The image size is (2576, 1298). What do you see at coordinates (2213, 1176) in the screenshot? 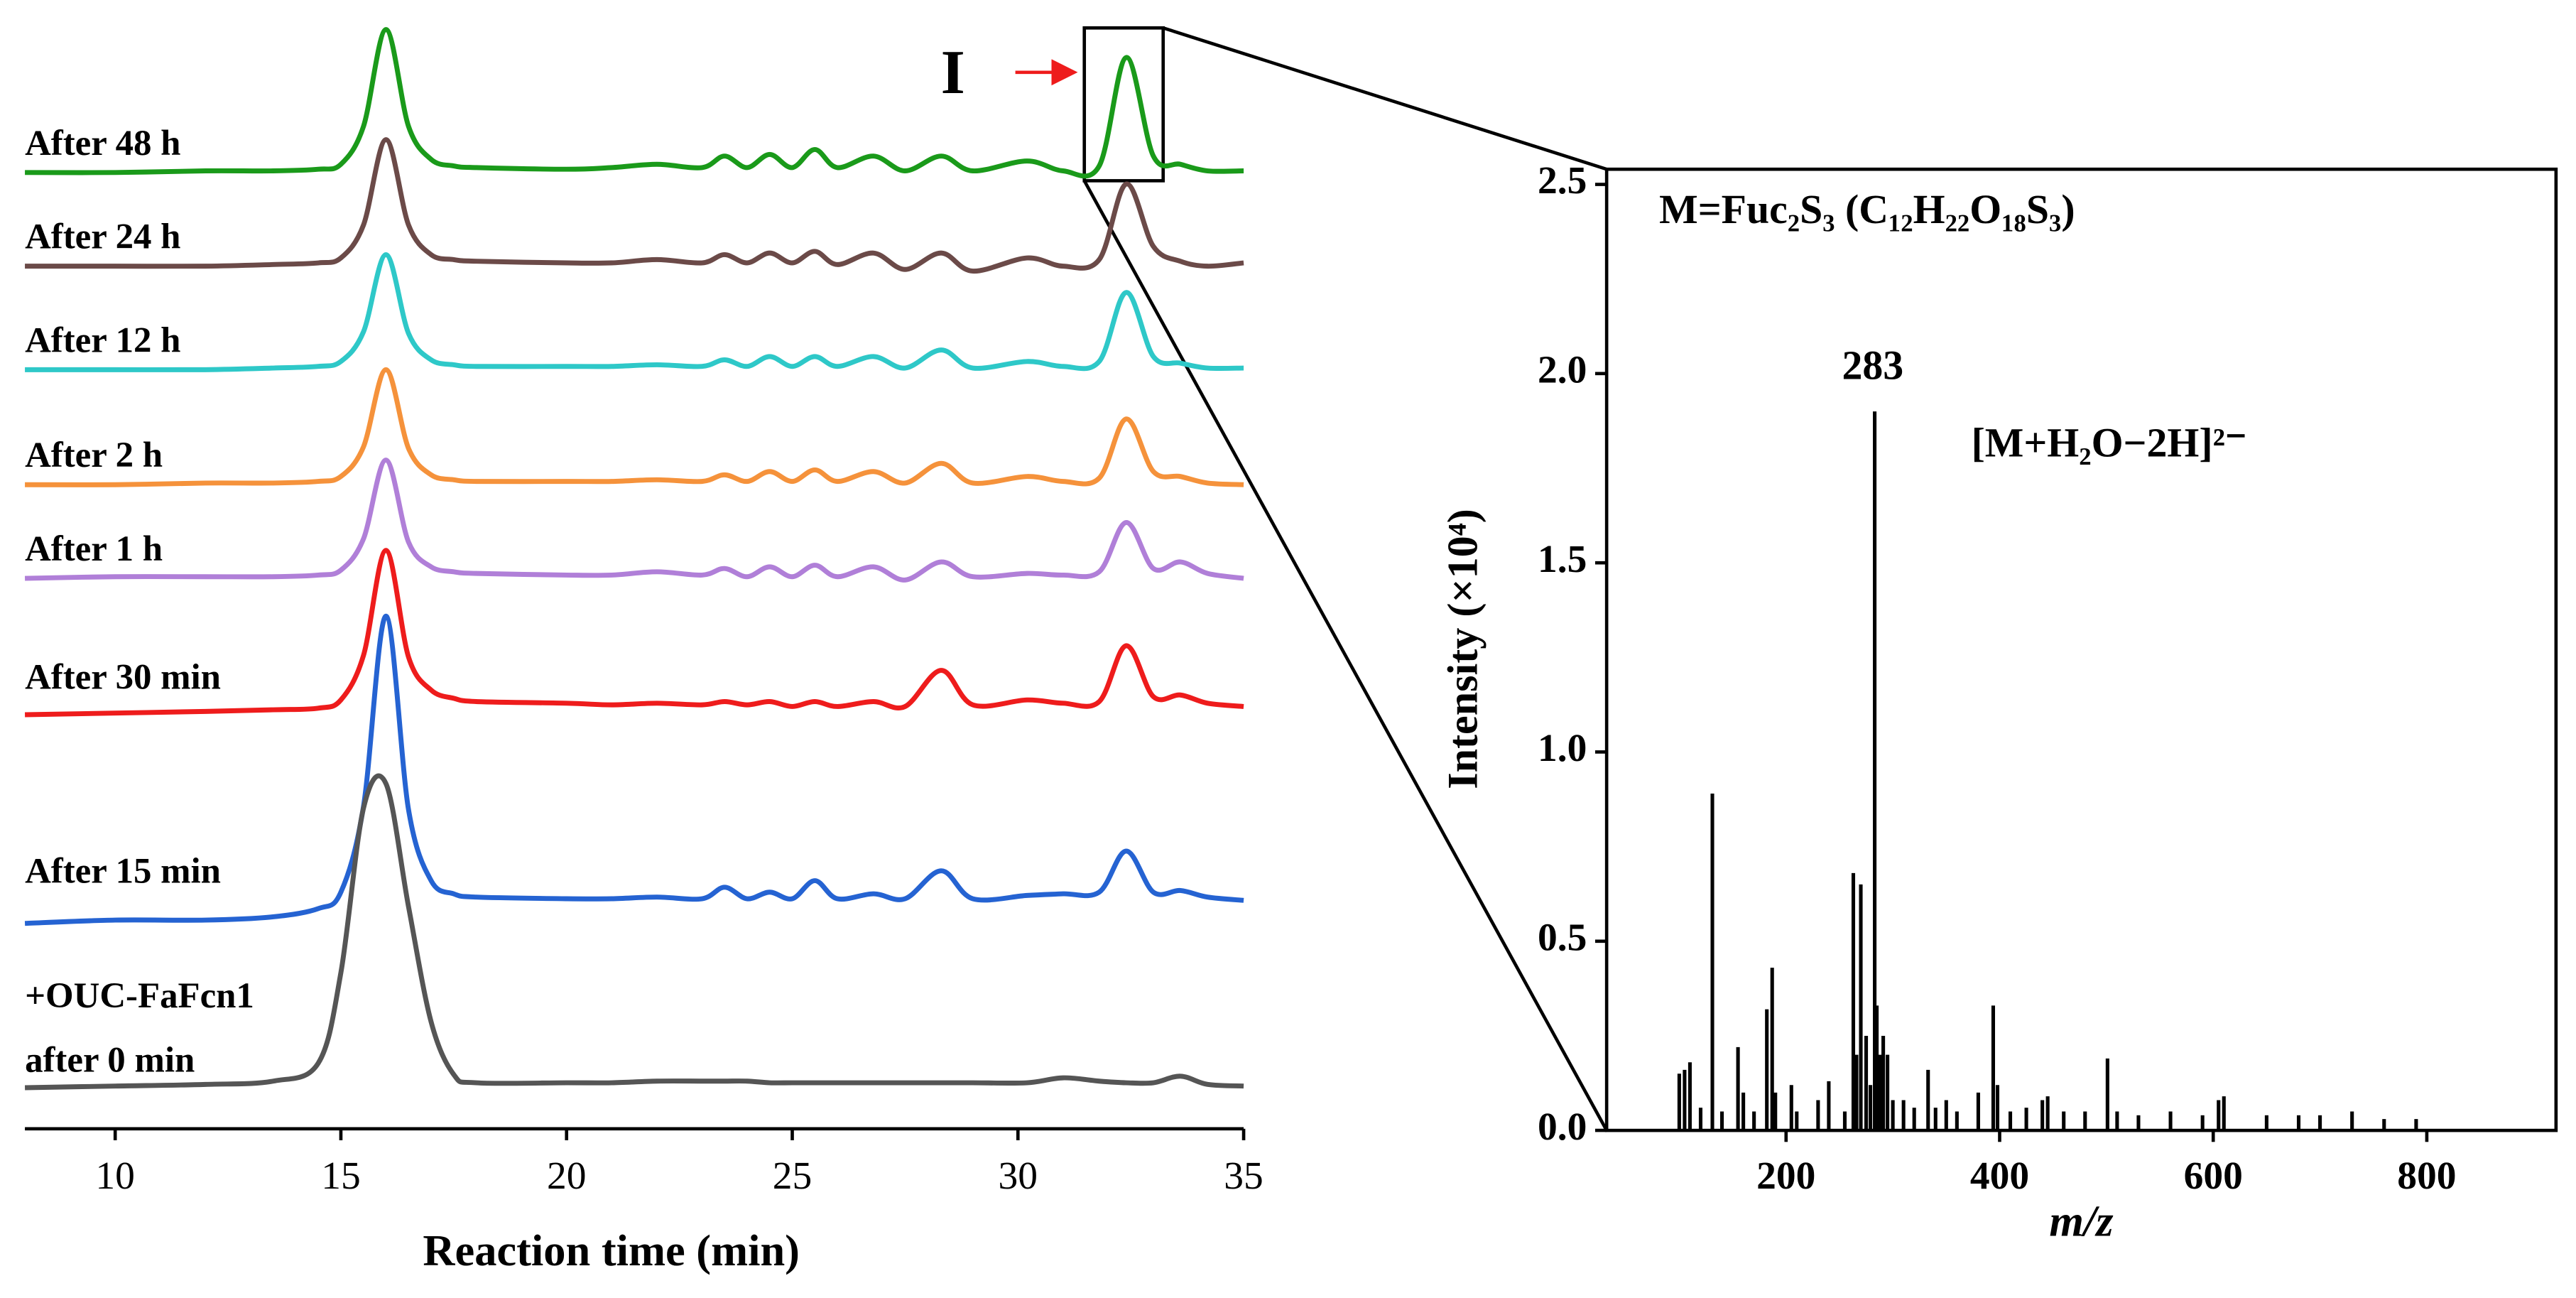
I see `x-tick-label: 600` at bounding box center [2213, 1176].